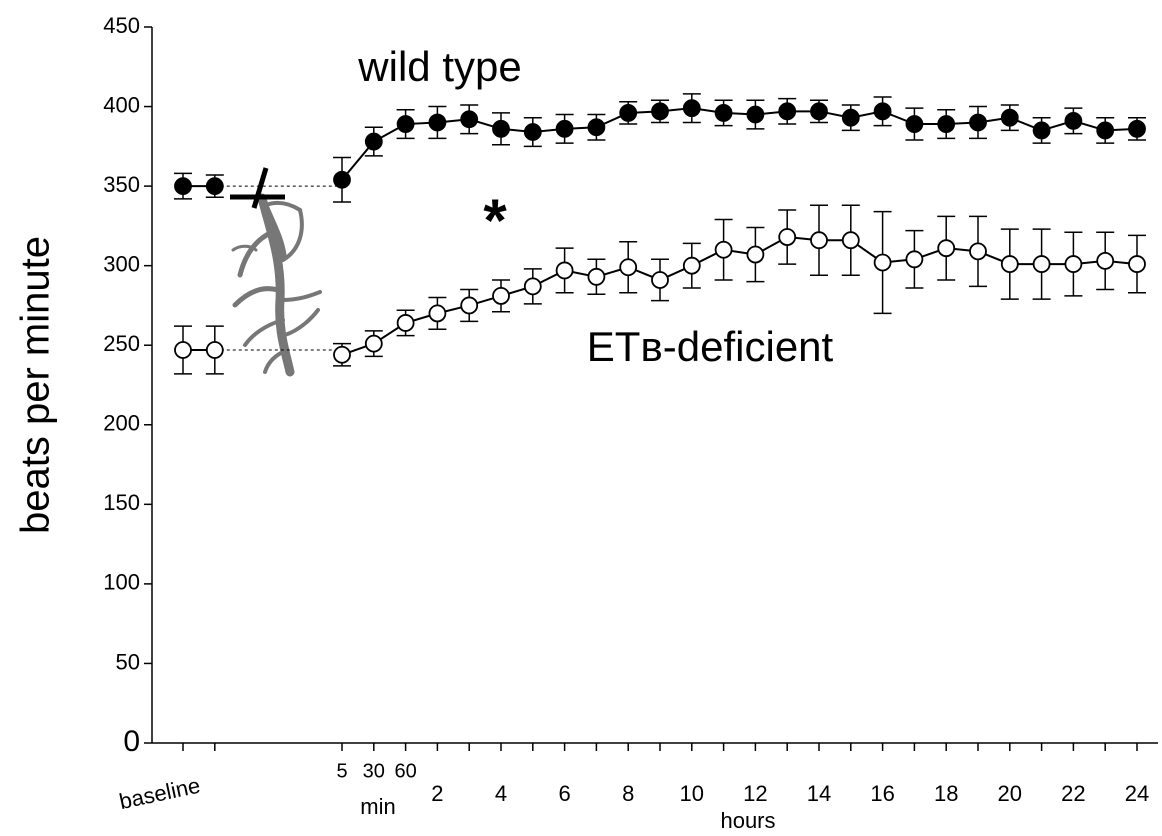 The height and width of the screenshot is (836, 1162). I want to click on y-axis-label: beats per minute, so click(36, 385).